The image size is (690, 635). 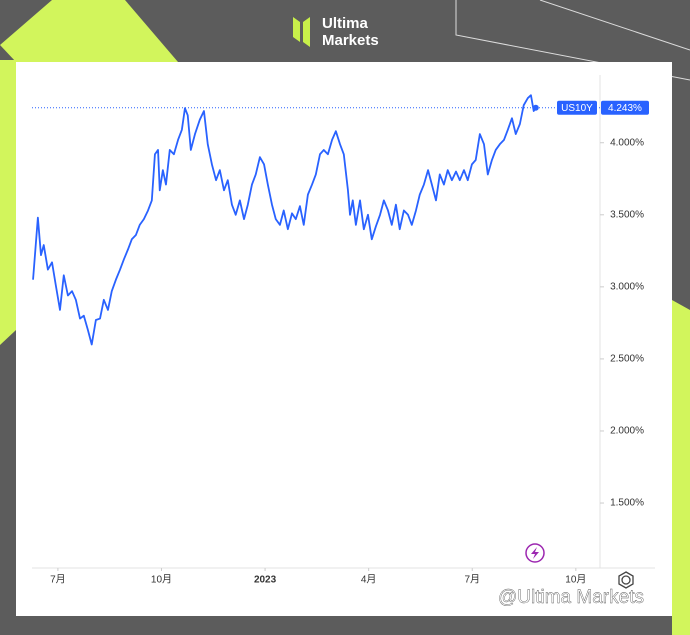 I want to click on event-icon, so click(x=535, y=553).